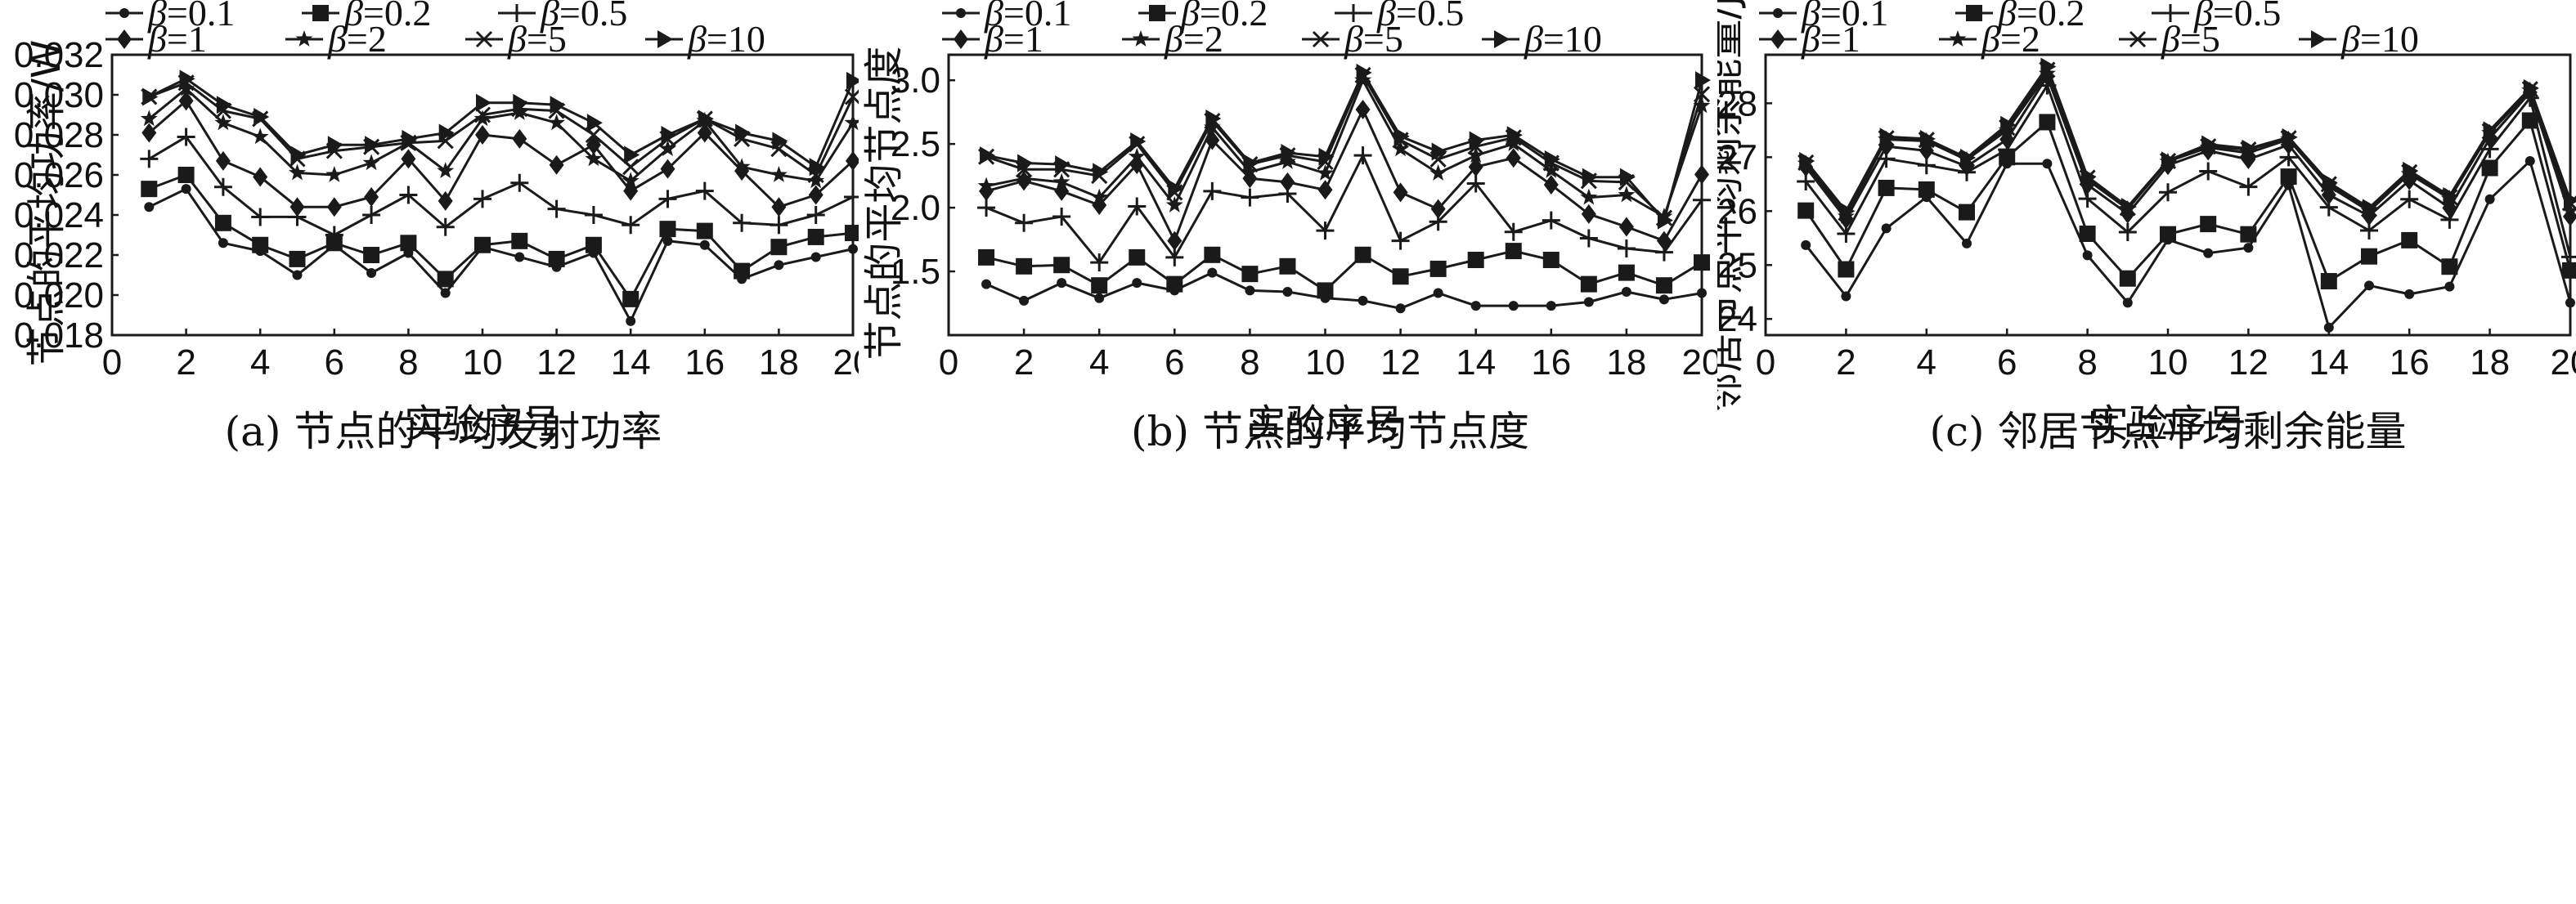 The image size is (2576, 904). Describe the element at coordinates (704, 362) in the screenshot. I see `x-tick-label: 16` at that location.